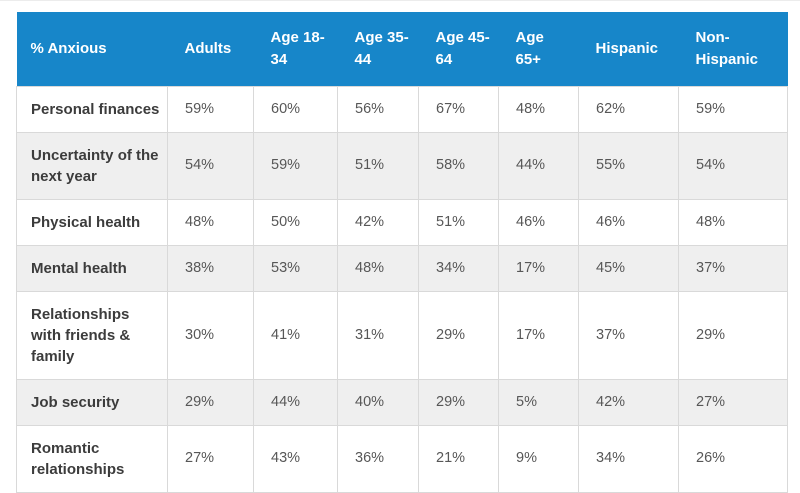  Describe the element at coordinates (378, 49) in the screenshot. I see `column-header: Age 35-44` at that location.